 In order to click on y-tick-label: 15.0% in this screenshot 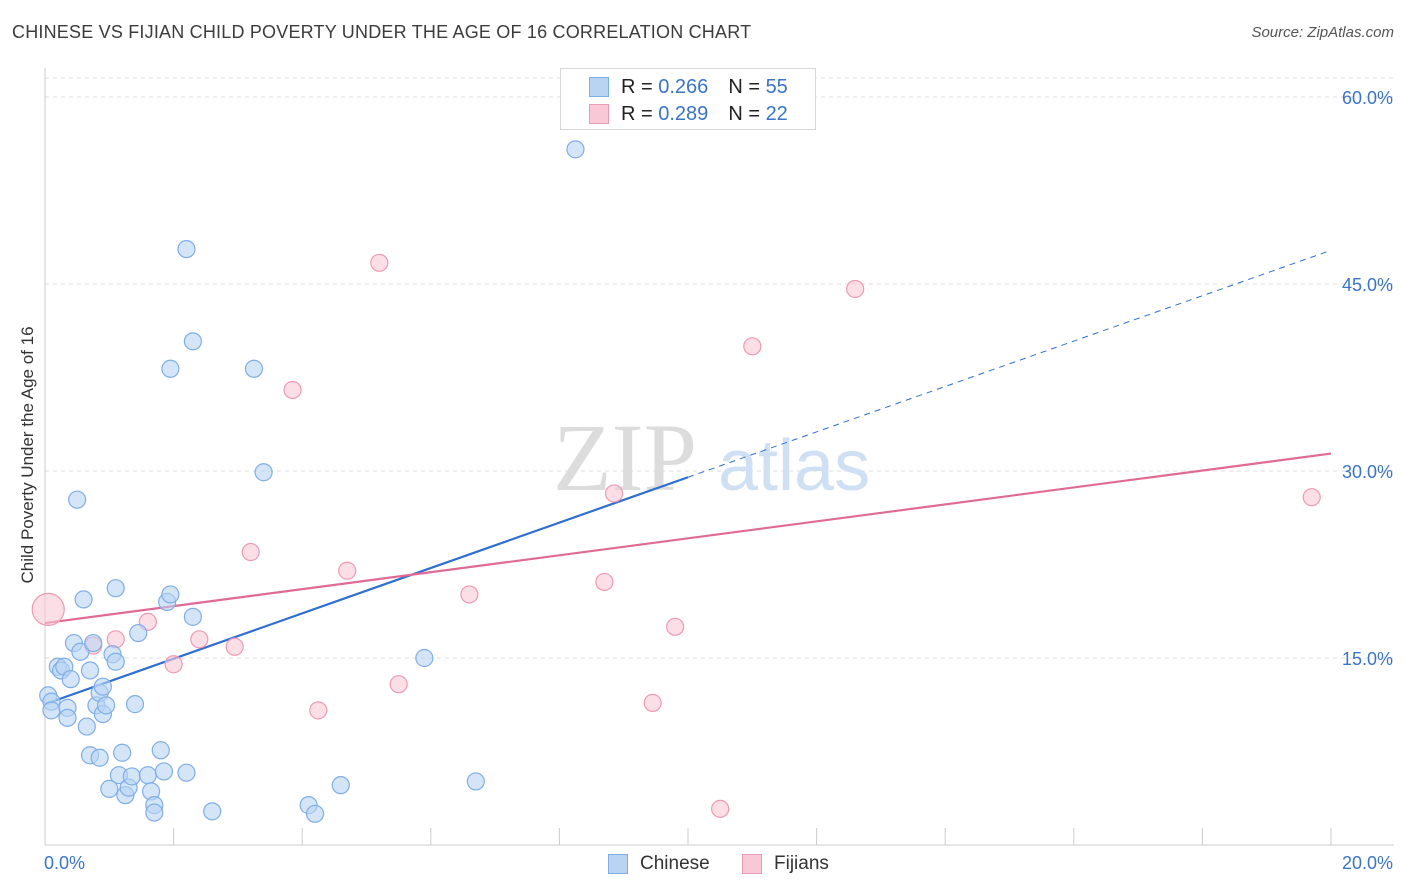, I will do `click(1367, 659)`.